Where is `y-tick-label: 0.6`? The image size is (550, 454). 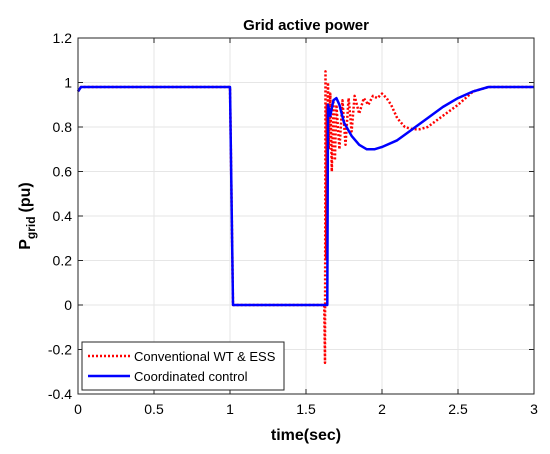 y-tick-label: 0.6 is located at coordinates (63, 172).